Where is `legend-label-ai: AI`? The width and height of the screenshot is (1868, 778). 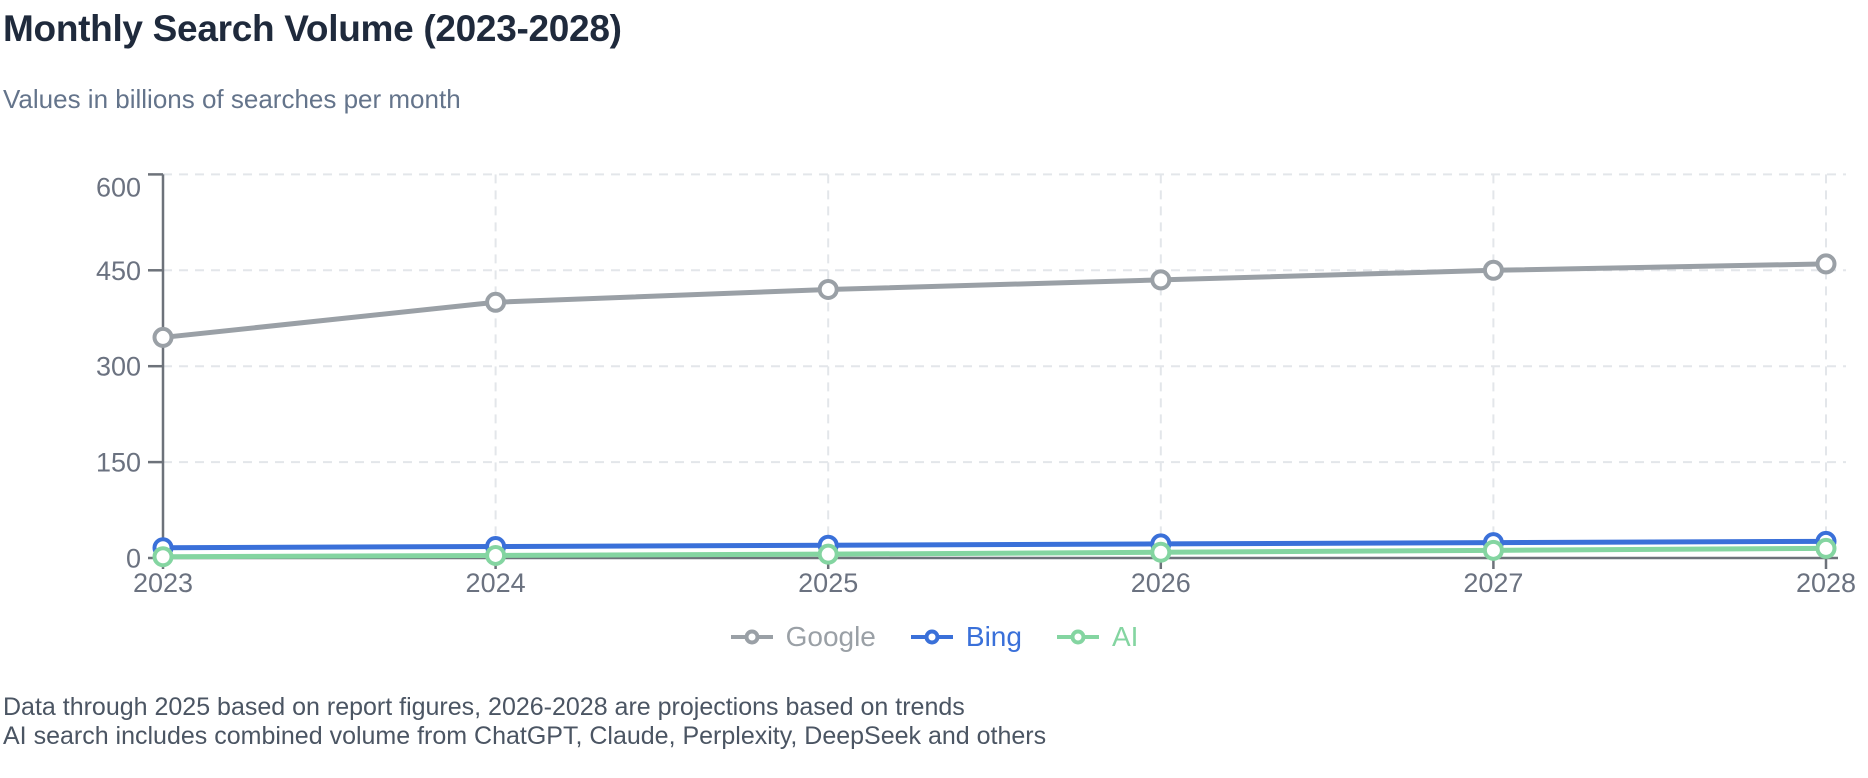 legend-label-ai: AI is located at coordinates (1125, 636).